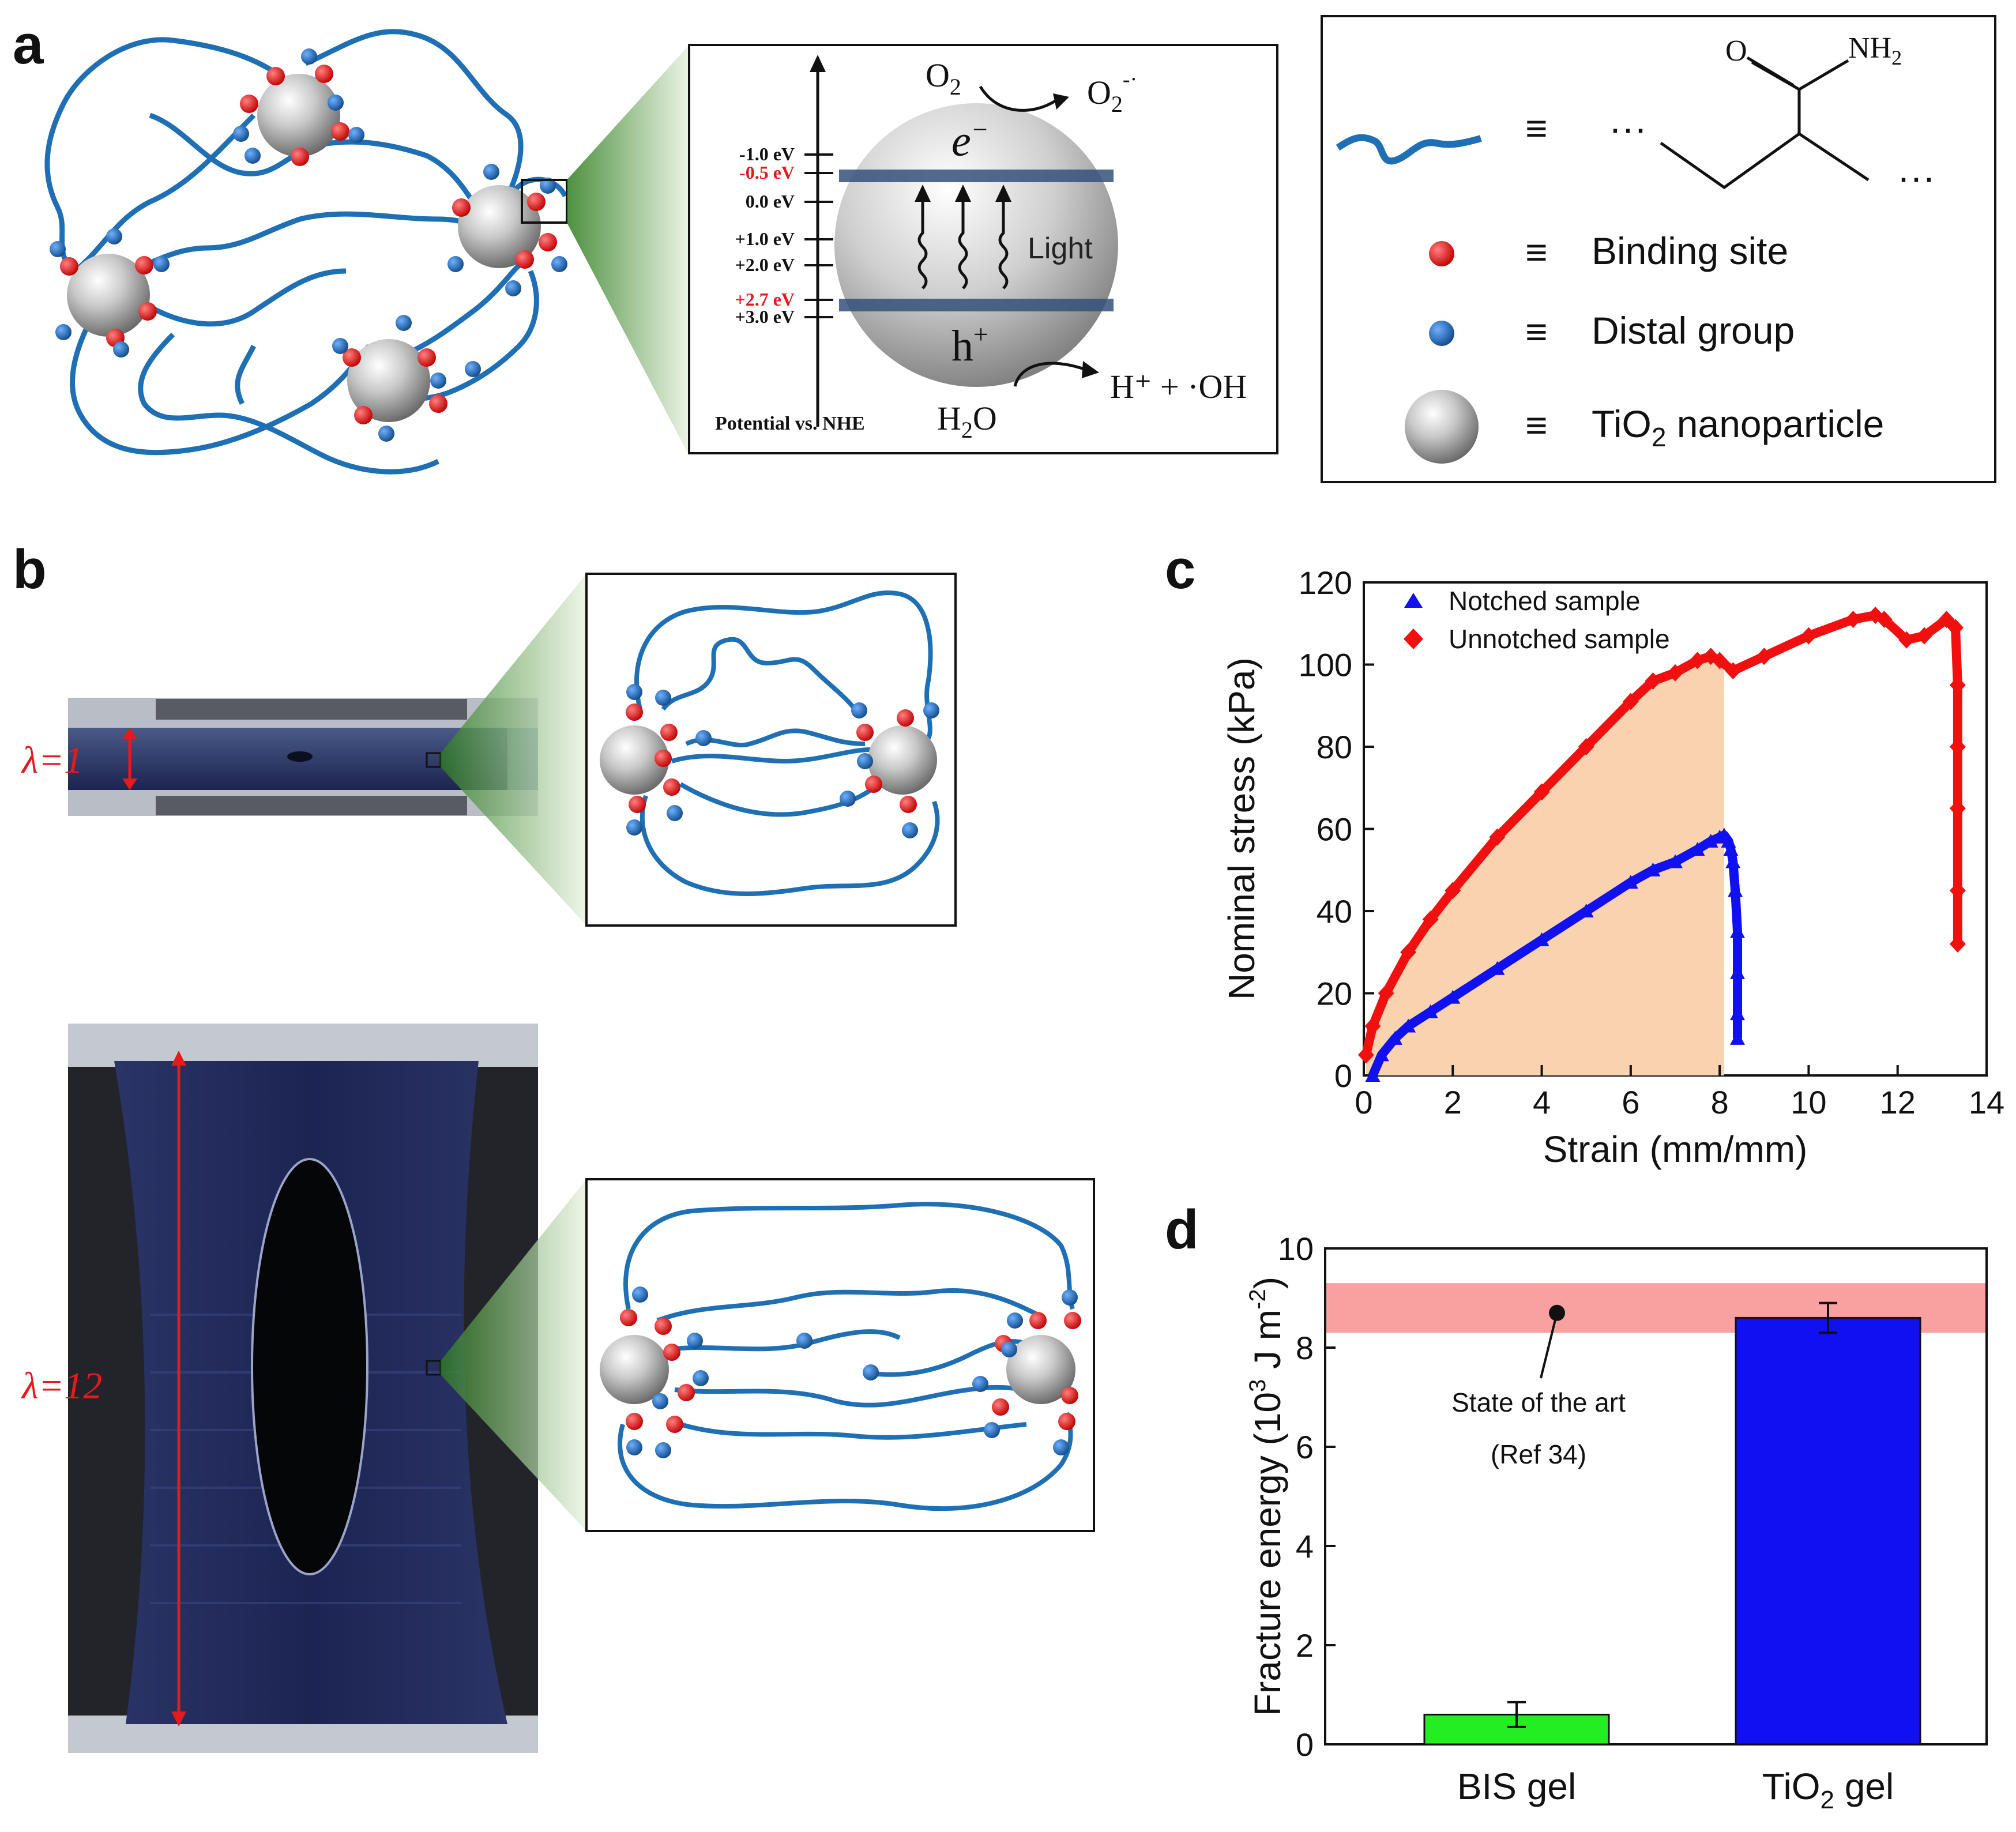 This screenshot has width=2016, height=1832. What do you see at coordinates (963, 244) in the screenshot?
I see `excitation-arrows` at bounding box center [963, 244].